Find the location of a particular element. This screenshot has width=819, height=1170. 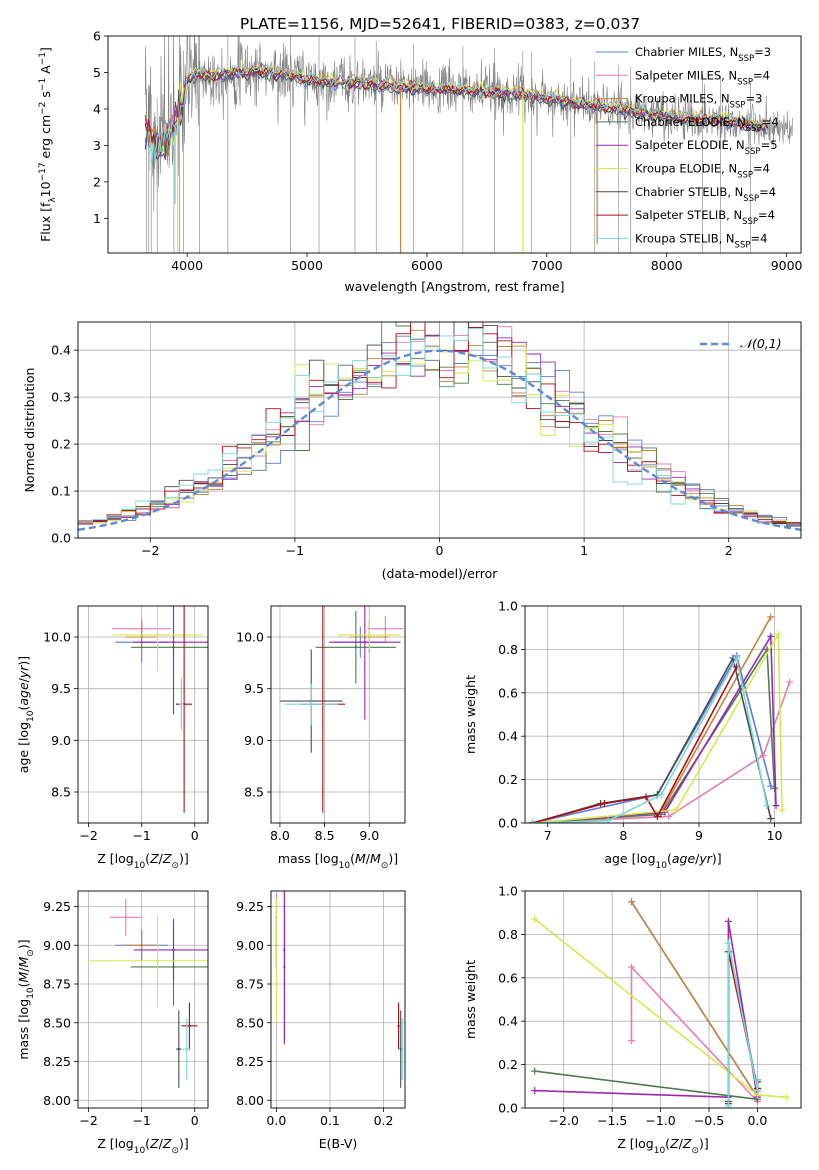

residuals-ylabel: Normed distribution is located at coordinates (29, 430).